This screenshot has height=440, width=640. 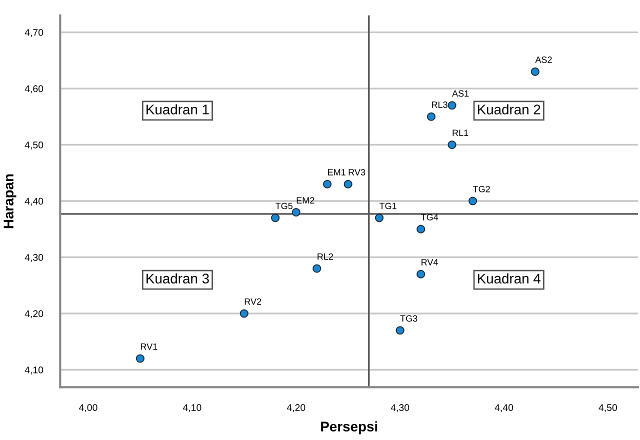 I want to click on y-tick-label: 4,60, so click(x=34, y=89).